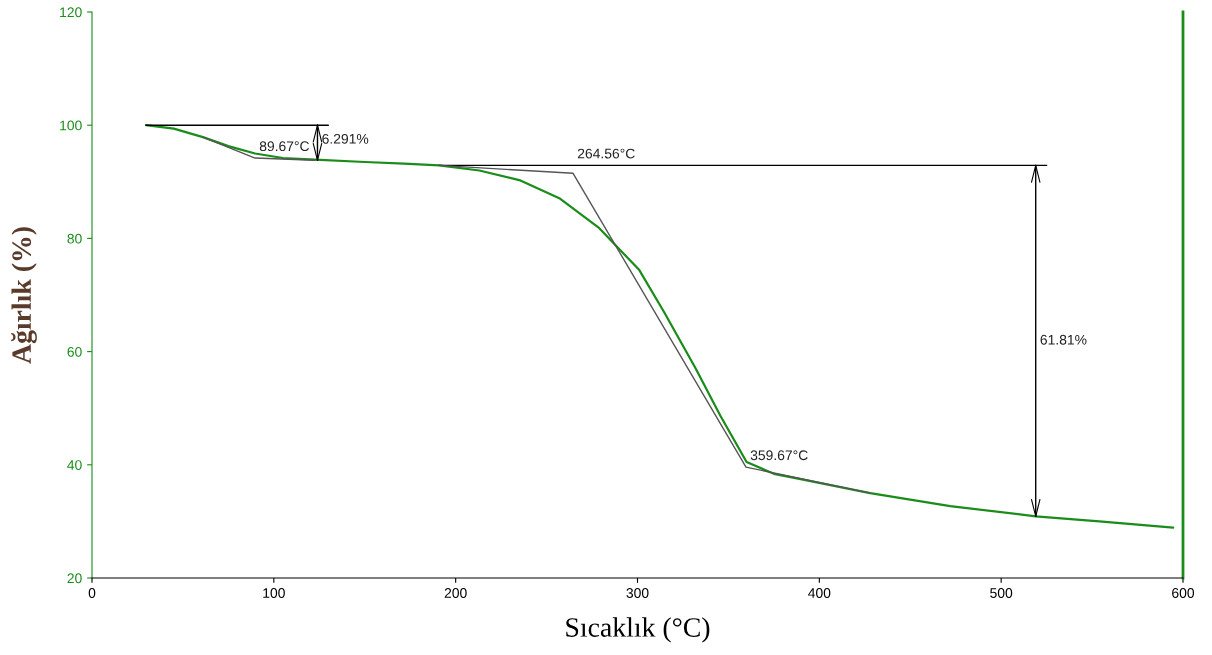  Describe the element at coordinates (74, 351) in the screenshot. I see `y-tick-label: 60` at that location.